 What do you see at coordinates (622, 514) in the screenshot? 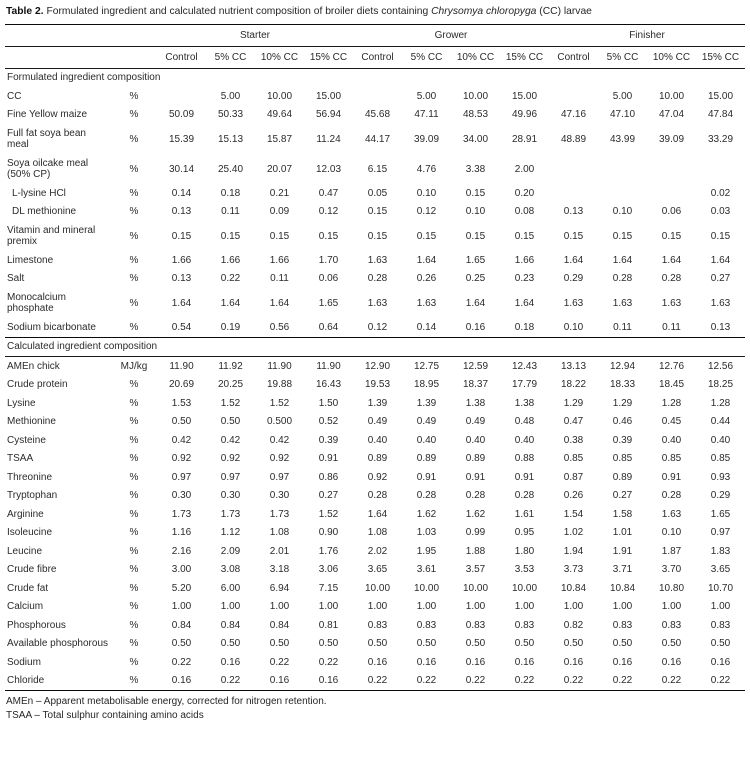
I see `cell-value: 1.58` at bounding box center [622, 514].